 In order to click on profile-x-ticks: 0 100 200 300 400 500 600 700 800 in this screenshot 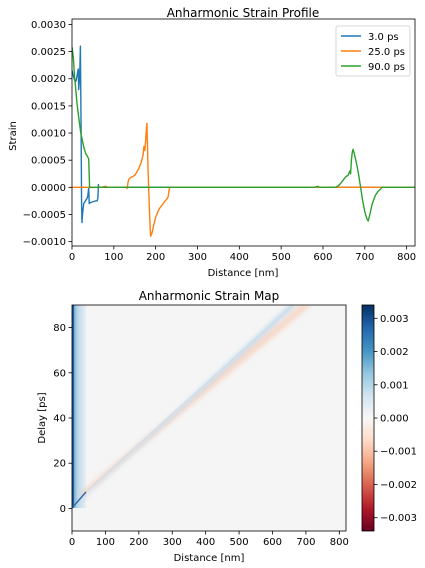, I will do `click(242, 254)`.